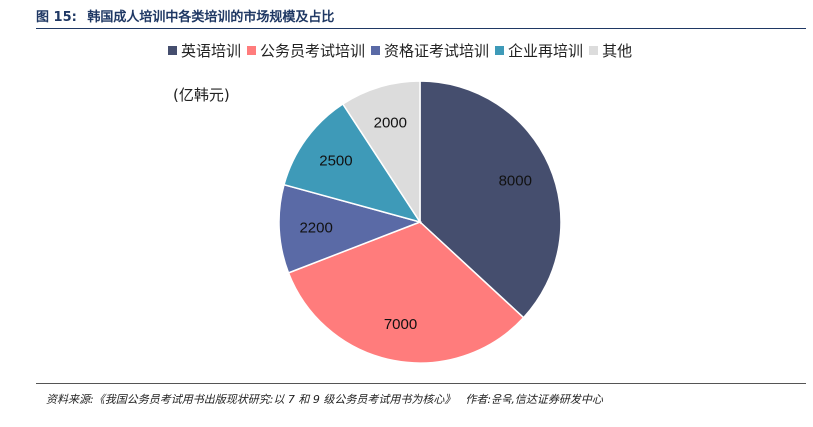 This screenshot has height=427, width=813. I want to click on source-divider, so click(421, 383).